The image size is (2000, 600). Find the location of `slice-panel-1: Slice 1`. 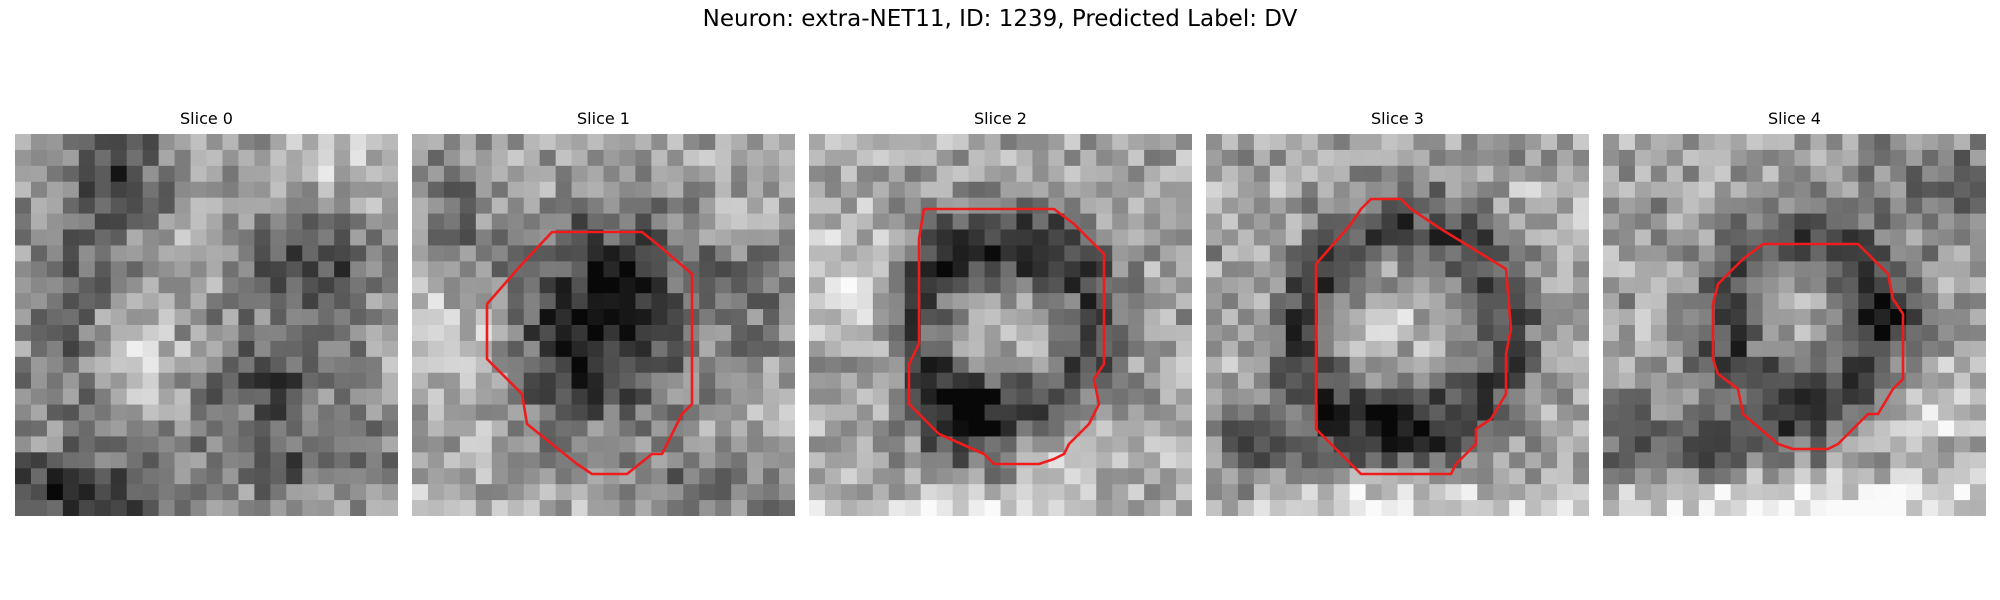

slice-panel-1: Slice 1 is located at coordinates (603, 312).